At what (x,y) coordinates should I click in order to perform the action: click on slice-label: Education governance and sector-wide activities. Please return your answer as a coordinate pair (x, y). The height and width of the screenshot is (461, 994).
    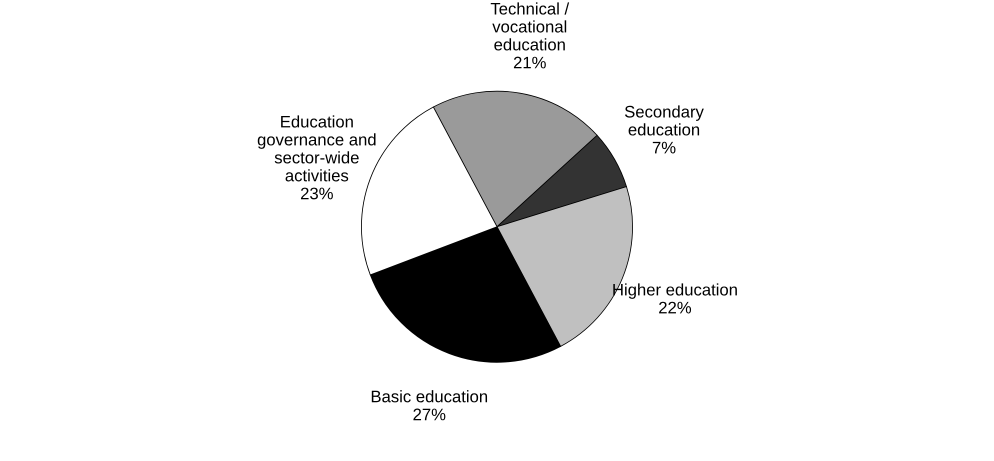
    Looking at the image, I should click on (317, 148).